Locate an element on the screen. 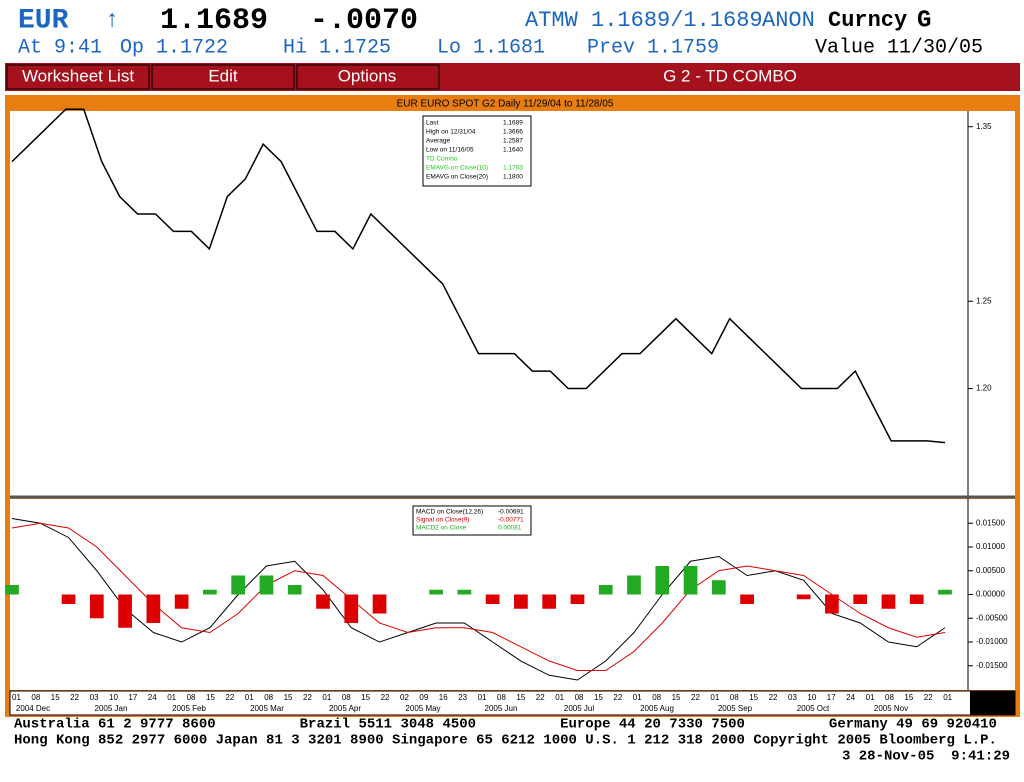 The height and width of the screenshot is (782, 1024). x-month-label: 2005 Jun is located at coordinates (501, 708).